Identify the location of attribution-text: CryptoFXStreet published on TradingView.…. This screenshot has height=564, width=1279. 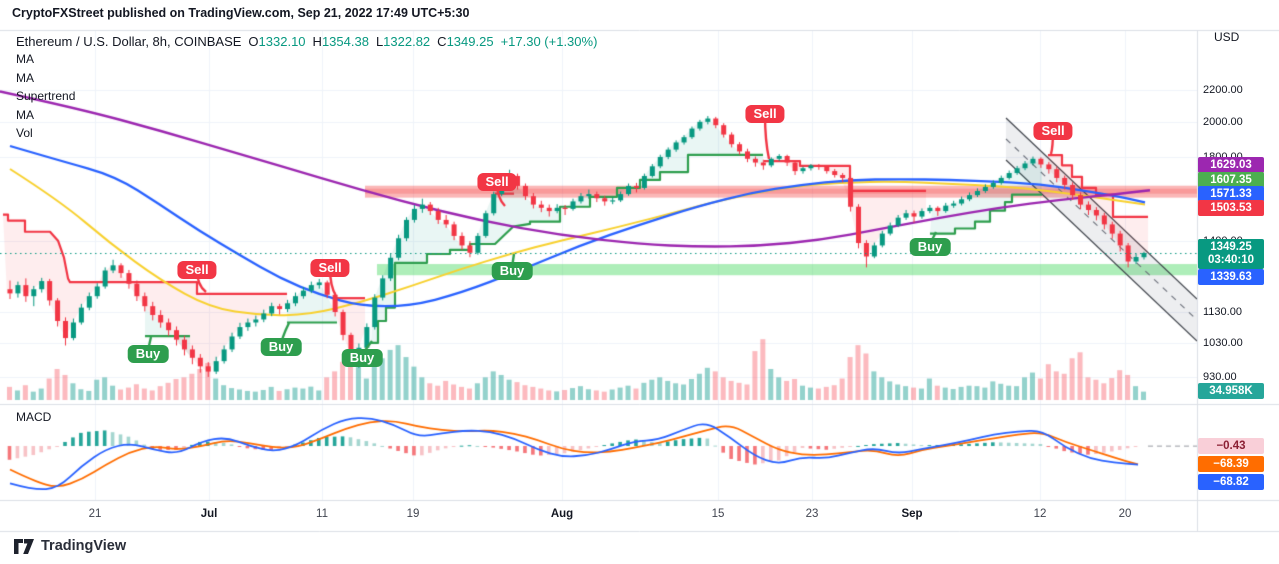
(241, 13).